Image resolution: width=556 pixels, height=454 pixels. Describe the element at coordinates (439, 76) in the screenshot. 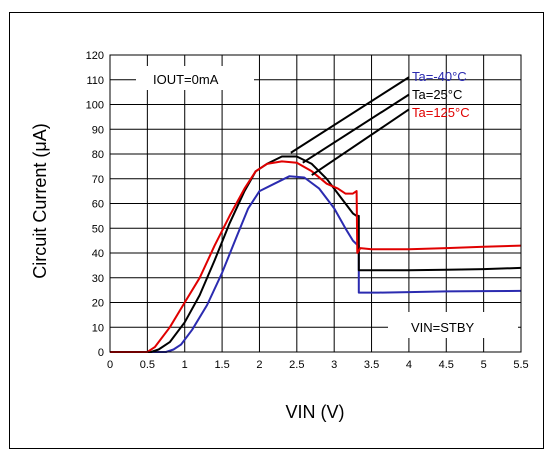

I see `legend-entry: Ta=-40°C` at that location.